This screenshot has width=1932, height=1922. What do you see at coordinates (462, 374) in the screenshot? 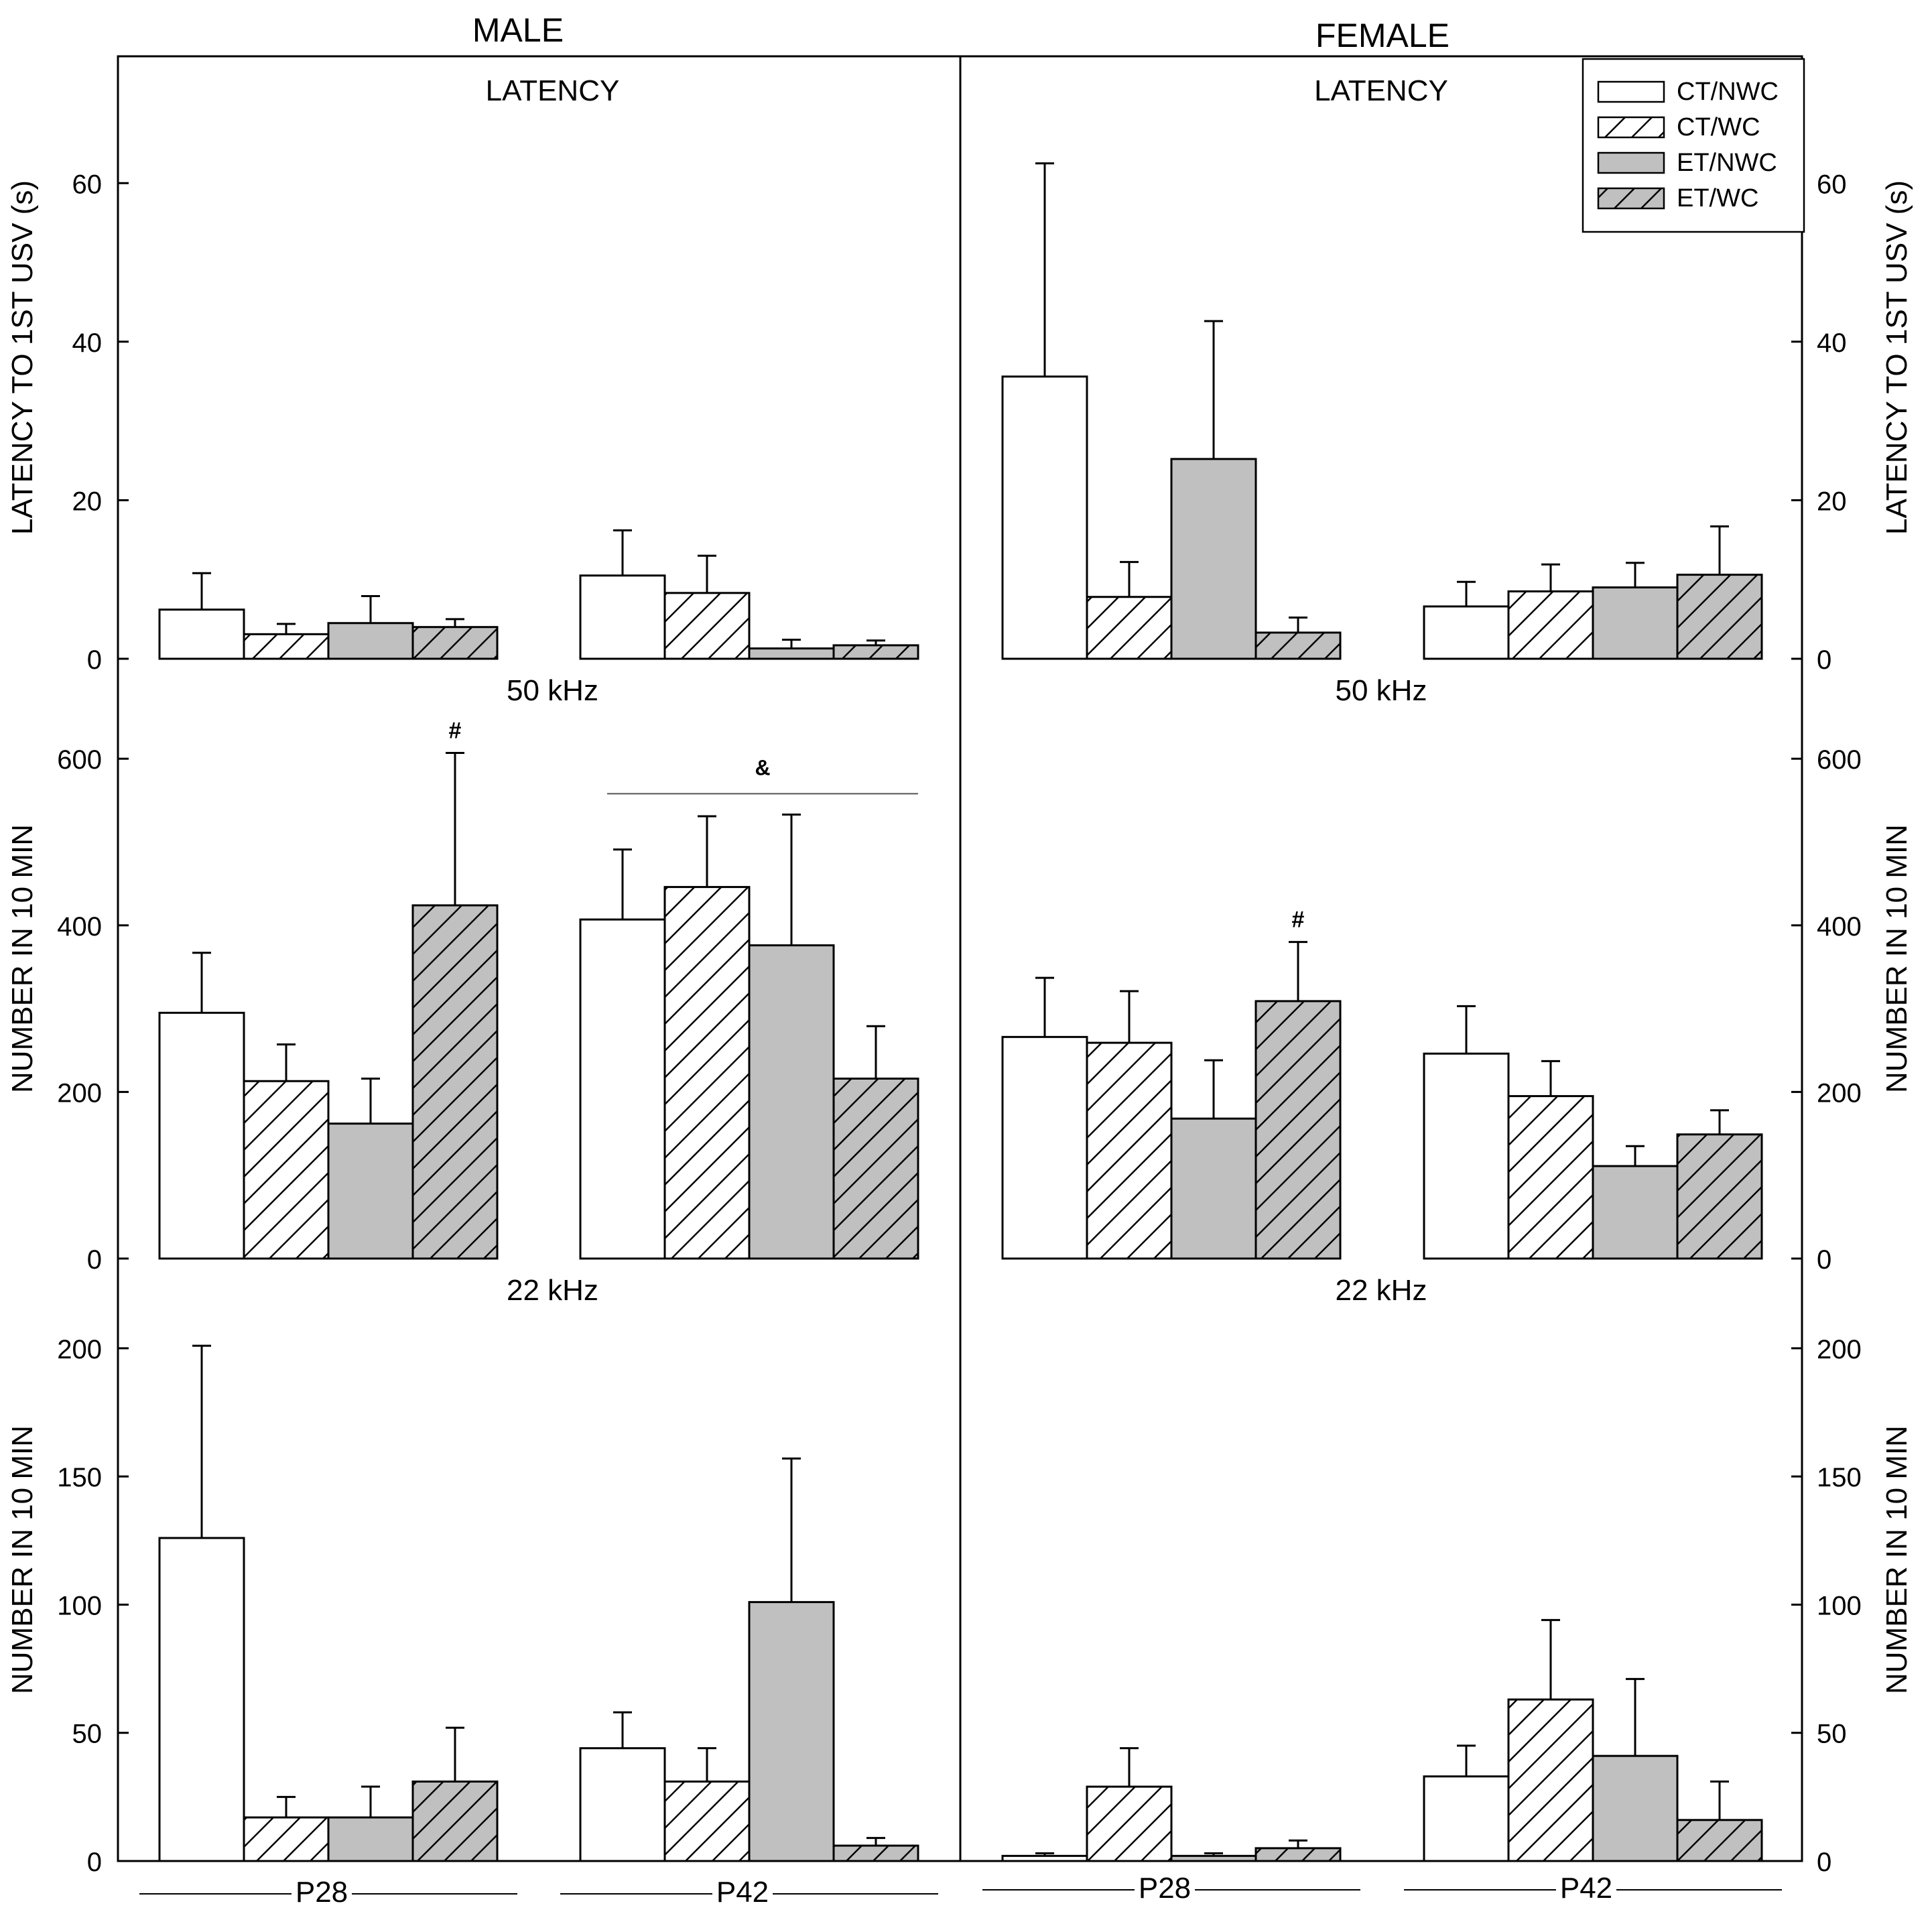
I see `panel-male-0: LATENCY 0 20 40 60 LATENCY TO 1ST USV (s)` at bounding box center [462, 374].